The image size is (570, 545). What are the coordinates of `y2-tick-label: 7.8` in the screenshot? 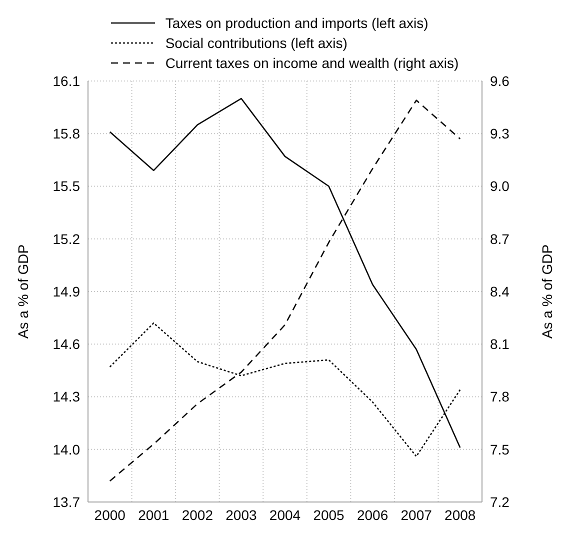 It's located at (500, 396).